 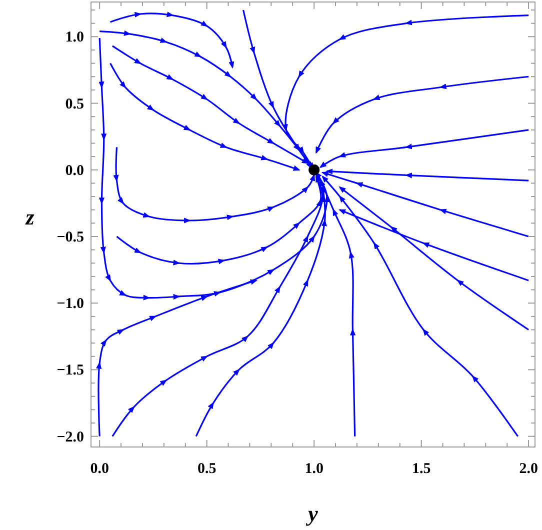 What do you see at coordinates (99, 469) in the screenshot?
I see `x-tick-label: 0.0` at bounding box center [99, 469].